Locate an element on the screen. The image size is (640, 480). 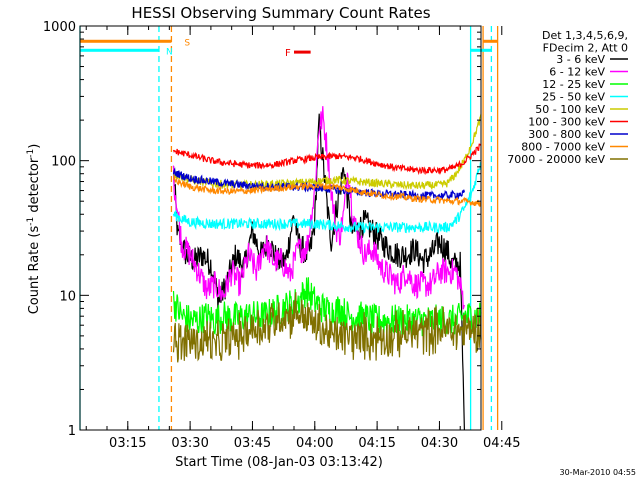
x-tick-label: 03:15 is located at coordinates (127, 443).